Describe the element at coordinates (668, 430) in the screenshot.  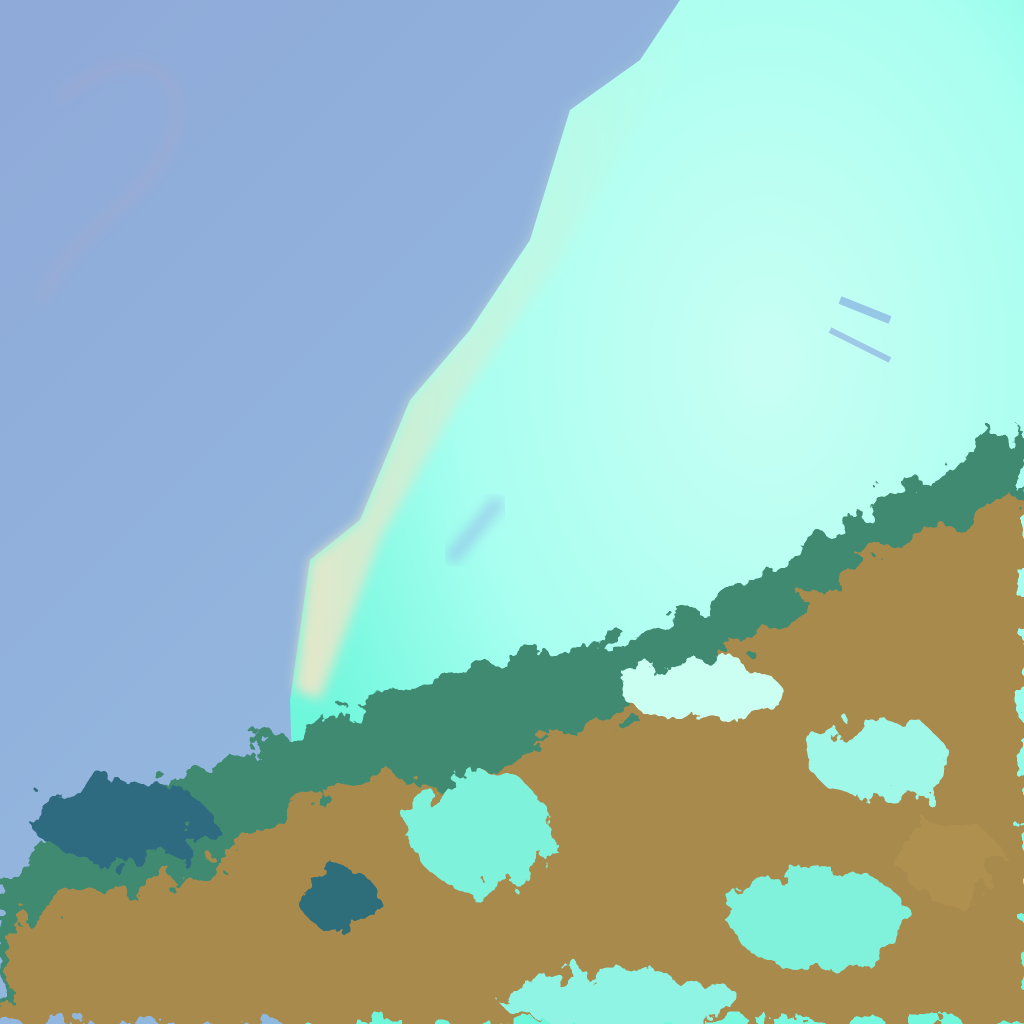
I see `cloud-shadow-streaks` at that location.